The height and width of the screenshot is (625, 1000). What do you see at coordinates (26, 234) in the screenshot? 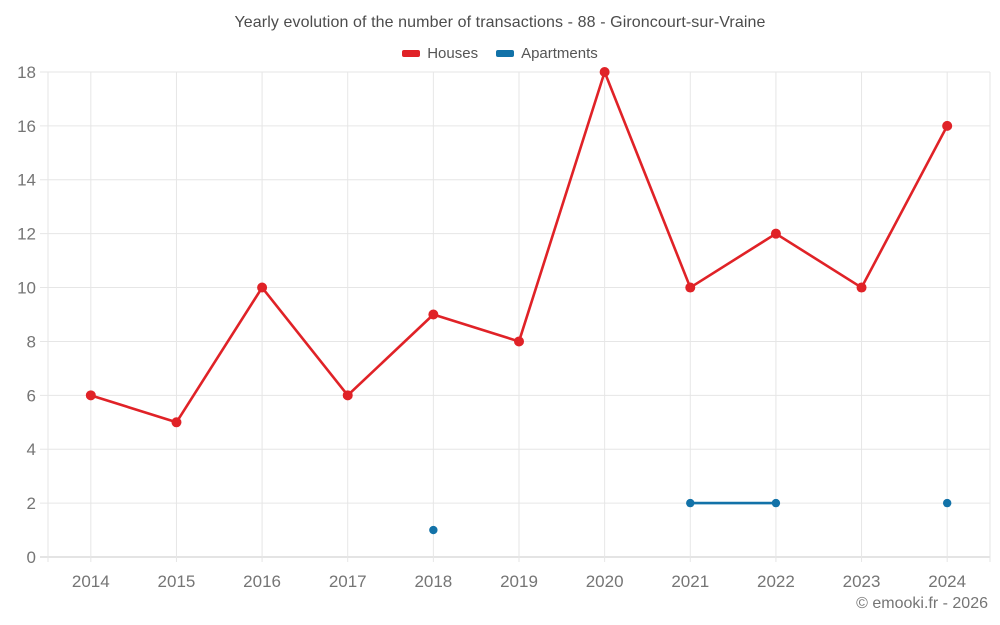
I see `y-axis-tick-label: 12` at bounding box center [26, 234].